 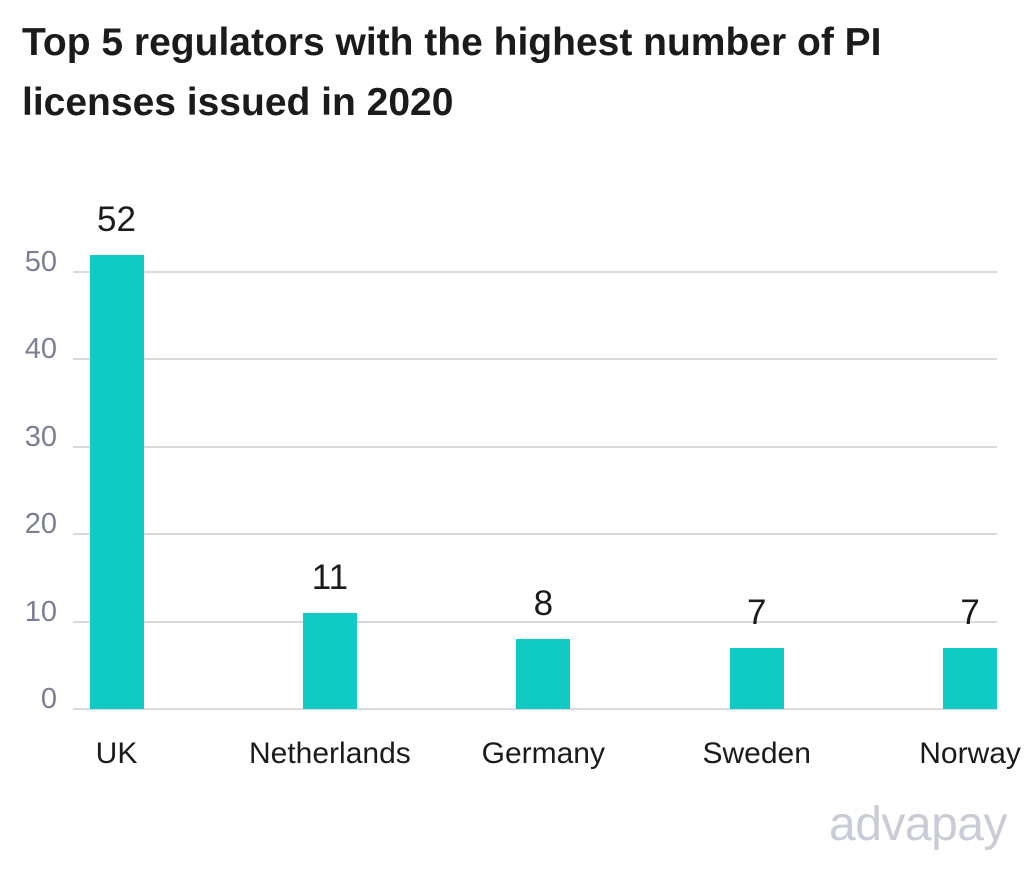 I want to click on bar-germany, so click(x=543, y=674).